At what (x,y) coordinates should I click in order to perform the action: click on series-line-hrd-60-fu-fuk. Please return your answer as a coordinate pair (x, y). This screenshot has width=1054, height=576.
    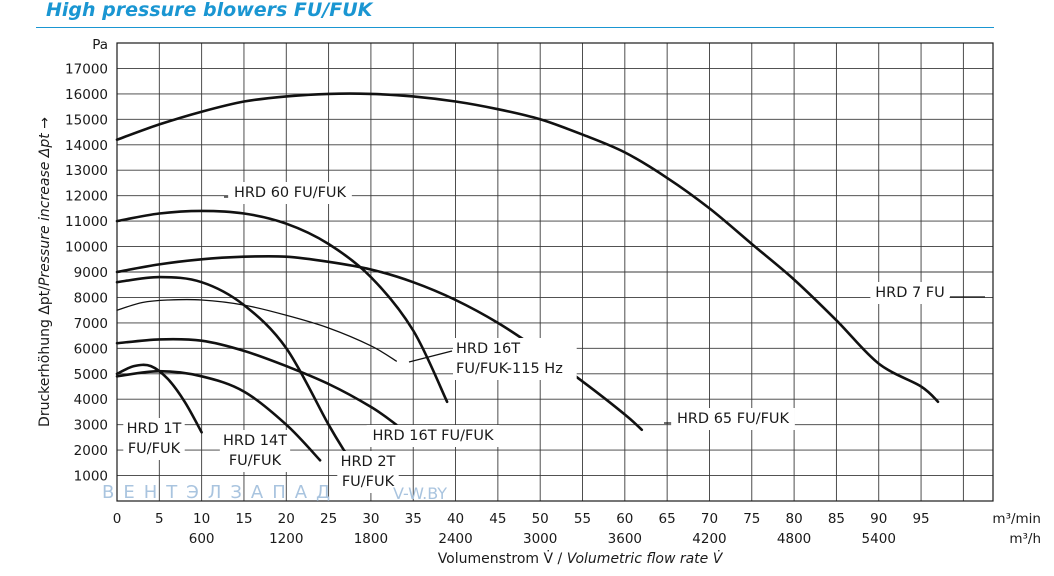
    Looking at the image, I should click on (282, 306).